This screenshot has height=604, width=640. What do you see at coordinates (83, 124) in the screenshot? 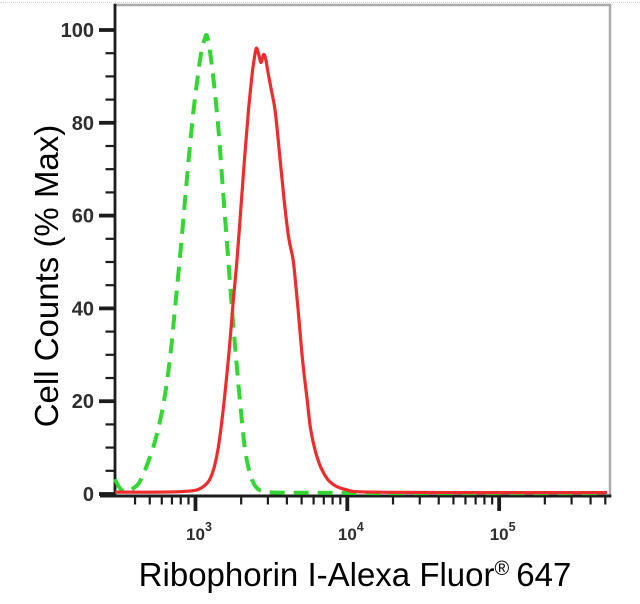
I see `y-tick-label: 80` at bounding box center [83, 124].